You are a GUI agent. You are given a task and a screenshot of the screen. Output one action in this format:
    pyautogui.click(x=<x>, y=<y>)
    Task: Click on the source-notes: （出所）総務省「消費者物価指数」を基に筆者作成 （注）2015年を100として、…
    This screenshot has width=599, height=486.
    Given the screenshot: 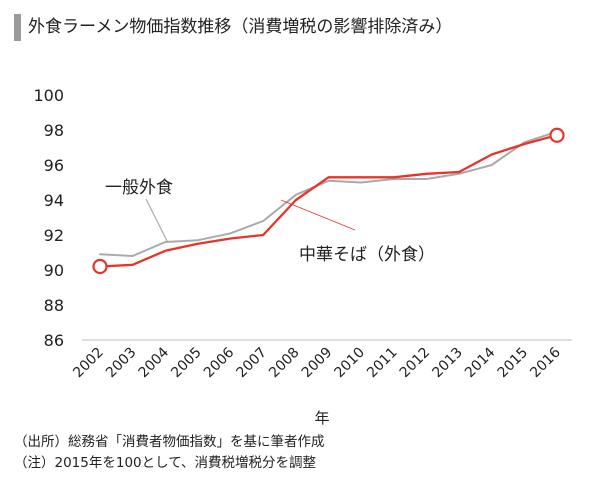 What is the action you would take?
    pyautogui.click(x=169, y=453)
    